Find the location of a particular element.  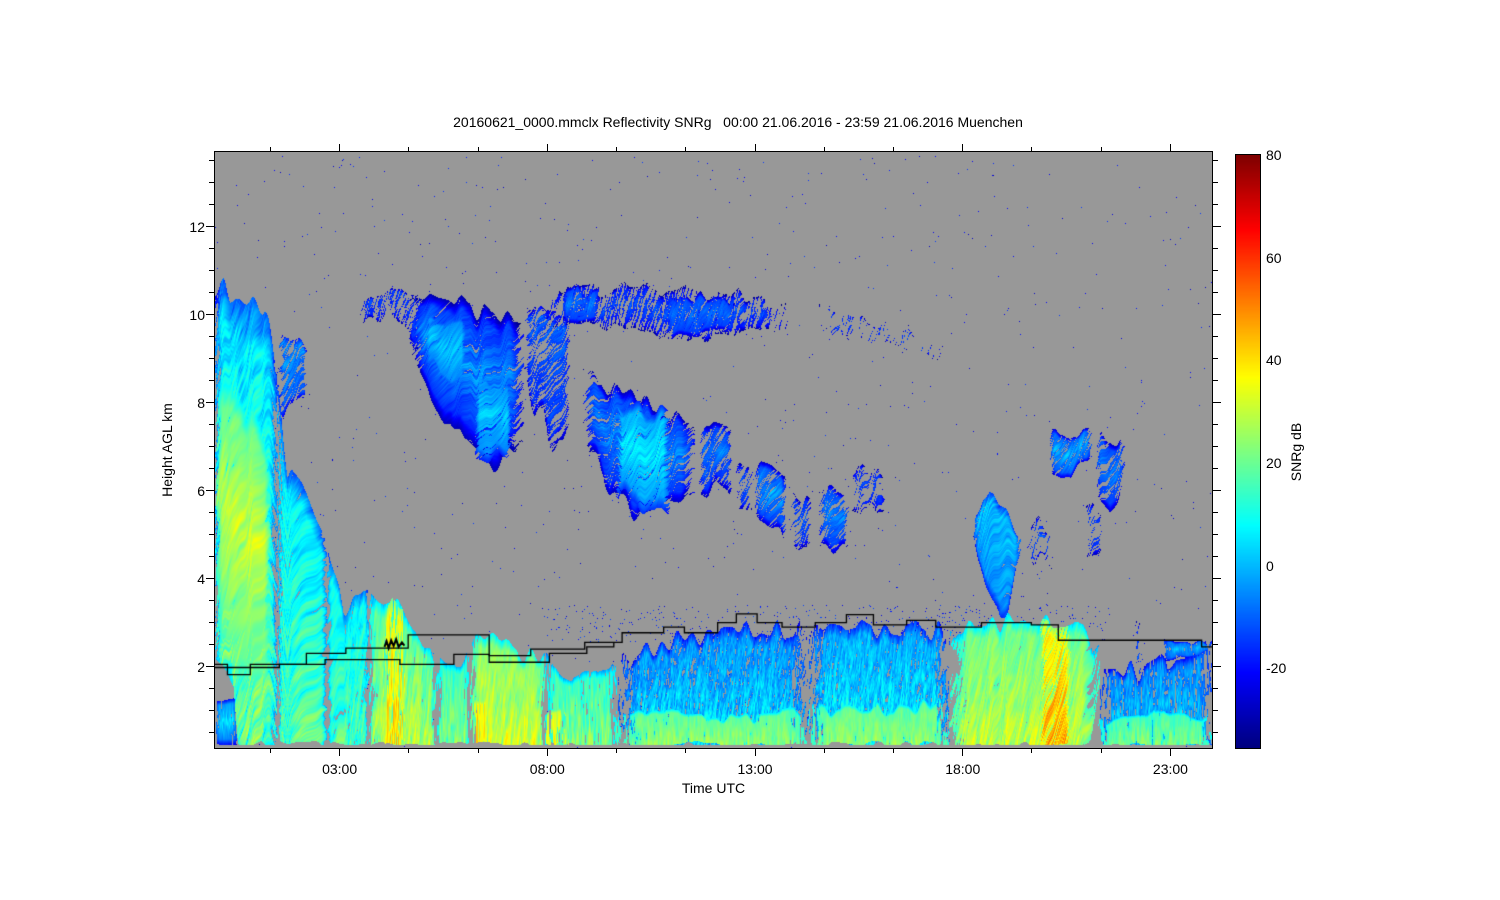

colorbar is located at coordinates (1248, 451).